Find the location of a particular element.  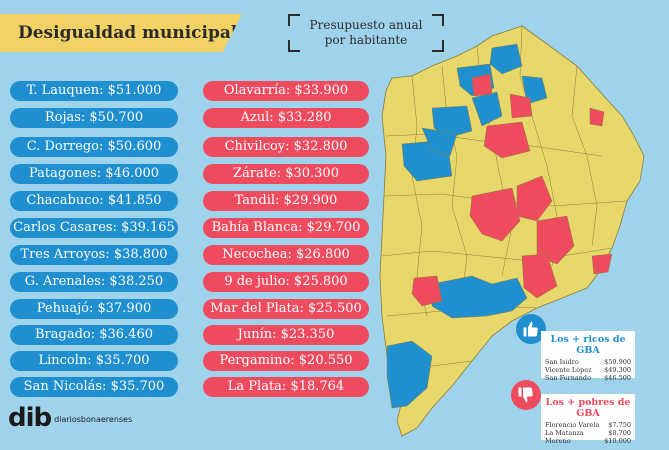

poor-gba-row: Florencio Varela $7.750 is located at coordinates (588, 425).